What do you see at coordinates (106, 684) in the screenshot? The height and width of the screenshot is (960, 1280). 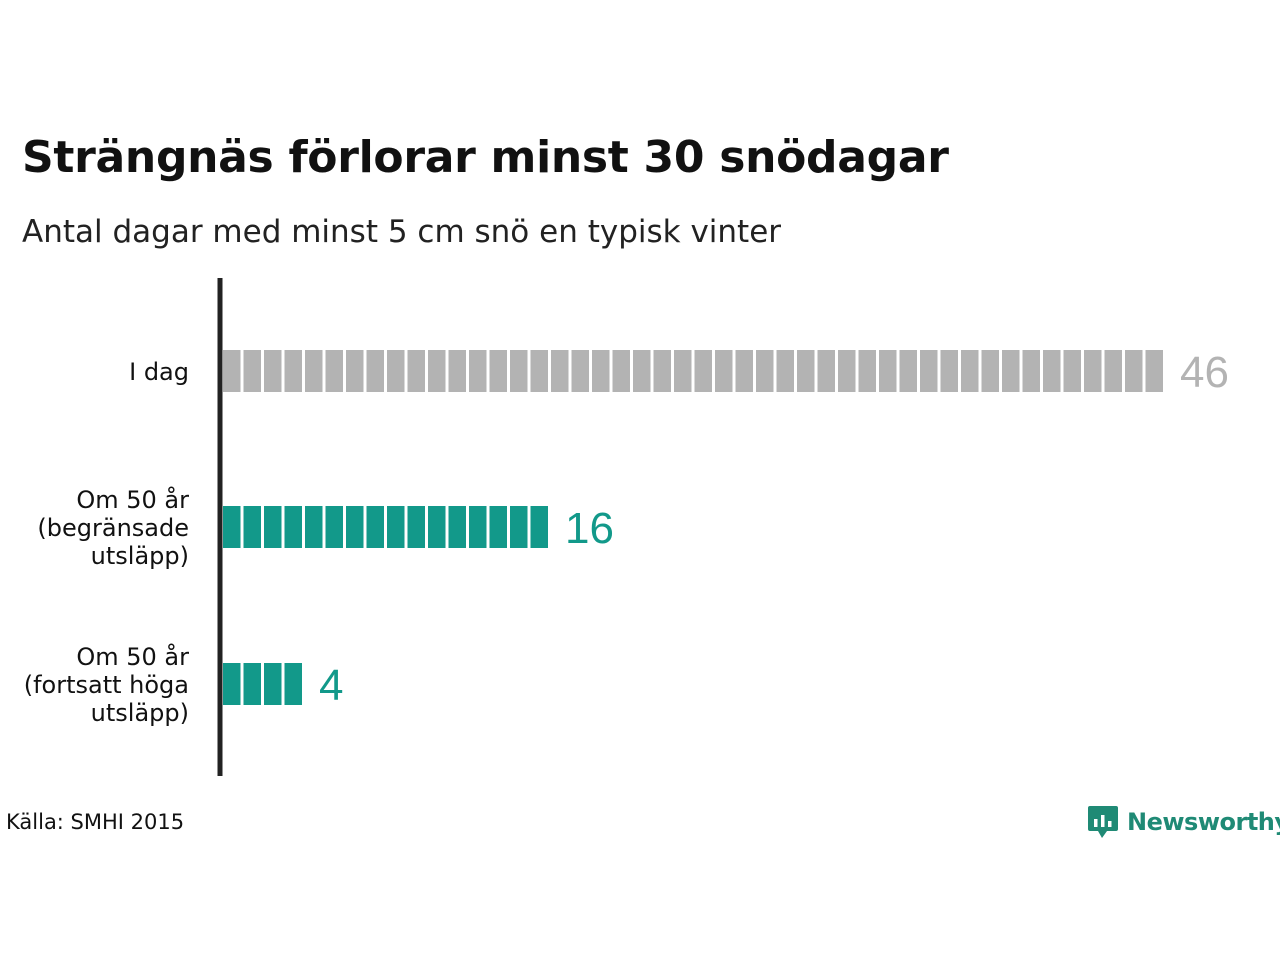 I see `category-label: Om 50 år (fortsatt höga utsläpp)` at bounding box center [106, 684].